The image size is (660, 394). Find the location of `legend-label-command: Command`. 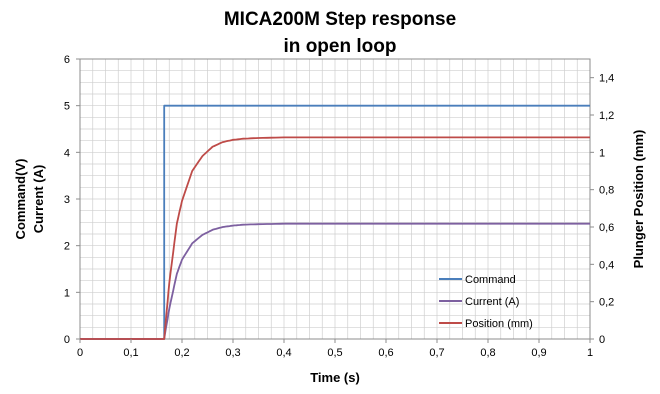

legend-label-command: Command is located at coordinates (490, 280).